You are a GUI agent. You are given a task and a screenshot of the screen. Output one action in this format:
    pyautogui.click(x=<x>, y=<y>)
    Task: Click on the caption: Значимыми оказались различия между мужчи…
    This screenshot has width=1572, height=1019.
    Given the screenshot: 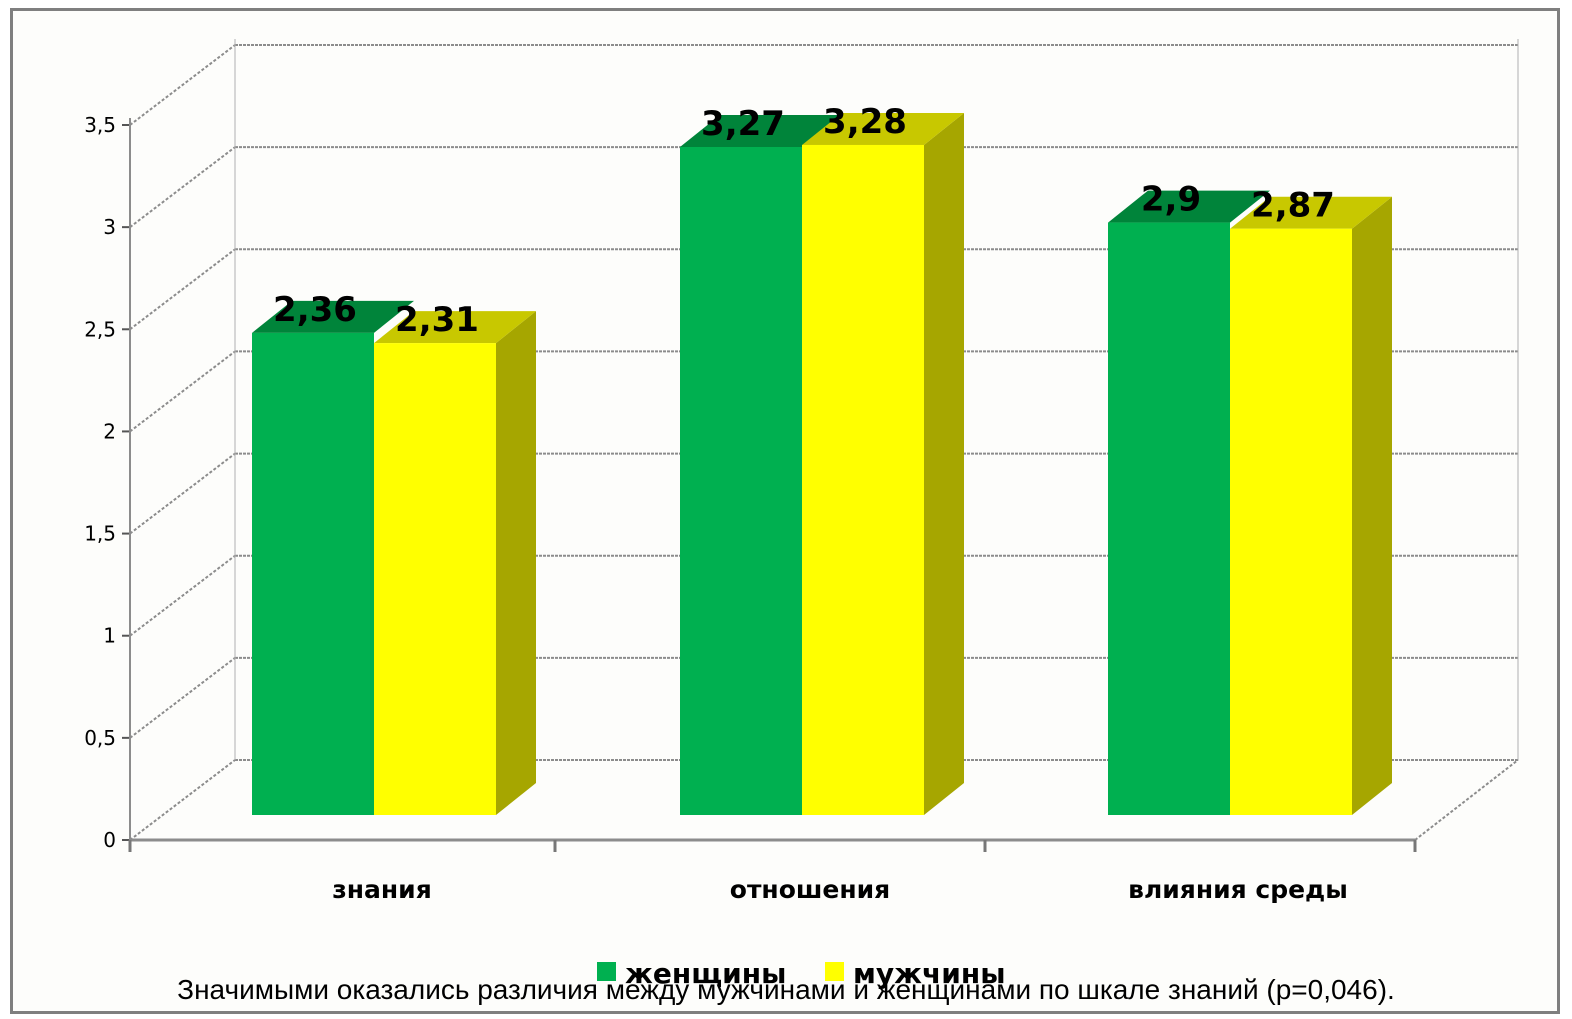 What is the action you would take?
    pyautogui.click(x=786, y=989)
    